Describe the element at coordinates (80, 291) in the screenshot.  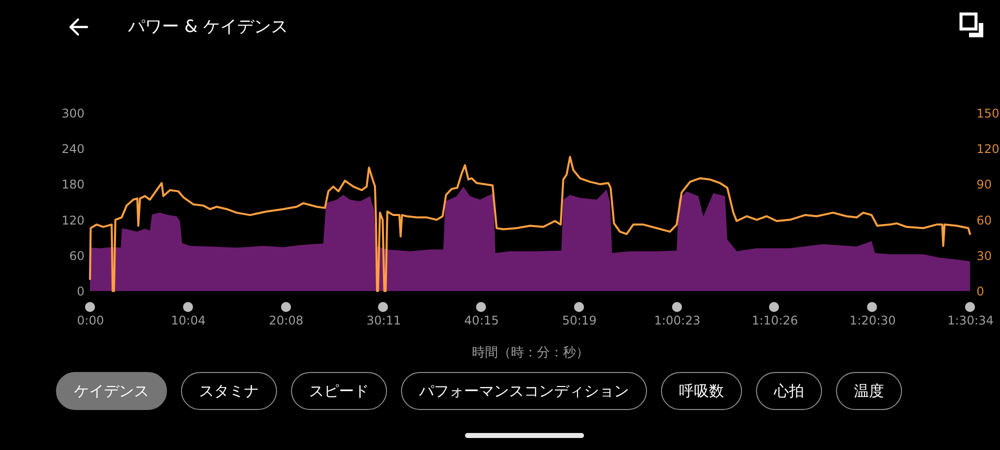
I see `y-tick-label: 0` at that location.